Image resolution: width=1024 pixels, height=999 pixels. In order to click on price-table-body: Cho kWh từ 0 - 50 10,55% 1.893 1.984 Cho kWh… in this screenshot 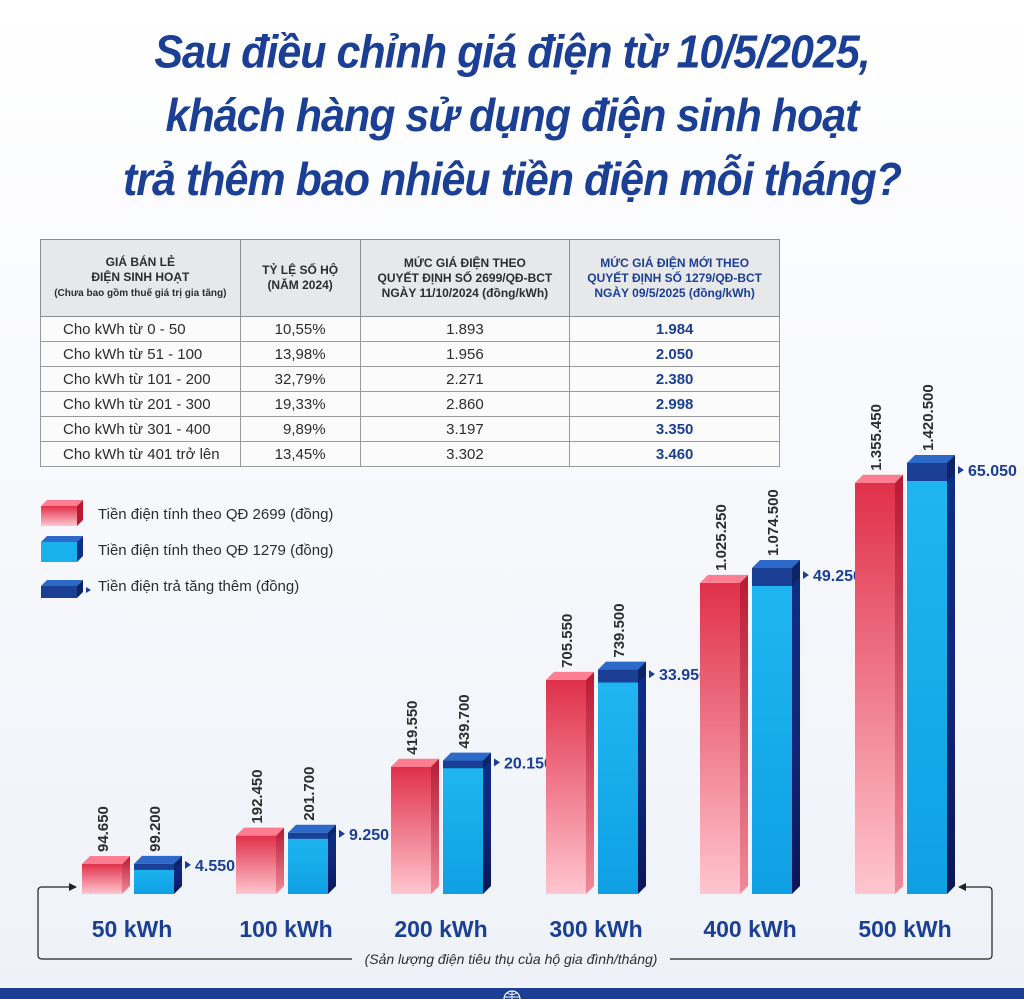, I will do `click(410, 391)`.